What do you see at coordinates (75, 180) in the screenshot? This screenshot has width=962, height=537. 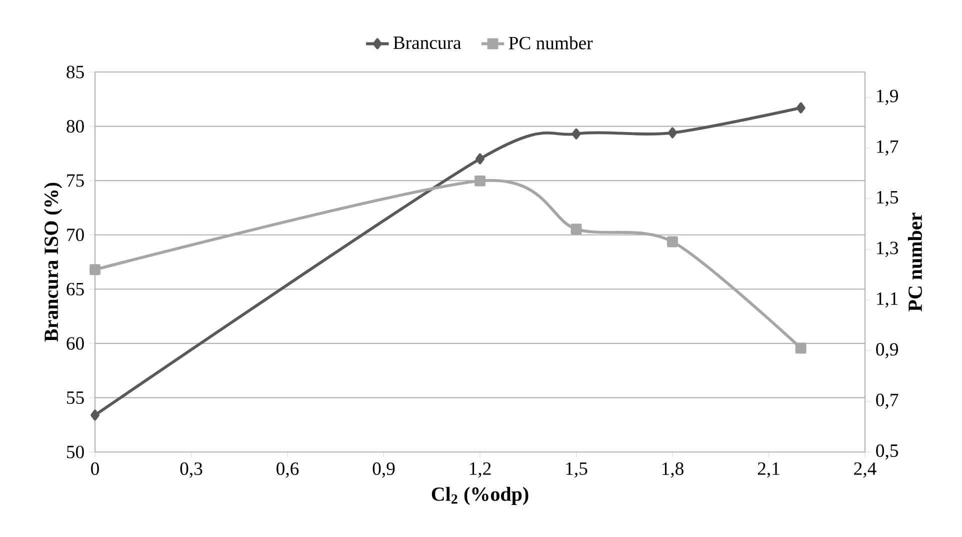 I see `y-tick-label: 75` at bounding box center [75, 180].